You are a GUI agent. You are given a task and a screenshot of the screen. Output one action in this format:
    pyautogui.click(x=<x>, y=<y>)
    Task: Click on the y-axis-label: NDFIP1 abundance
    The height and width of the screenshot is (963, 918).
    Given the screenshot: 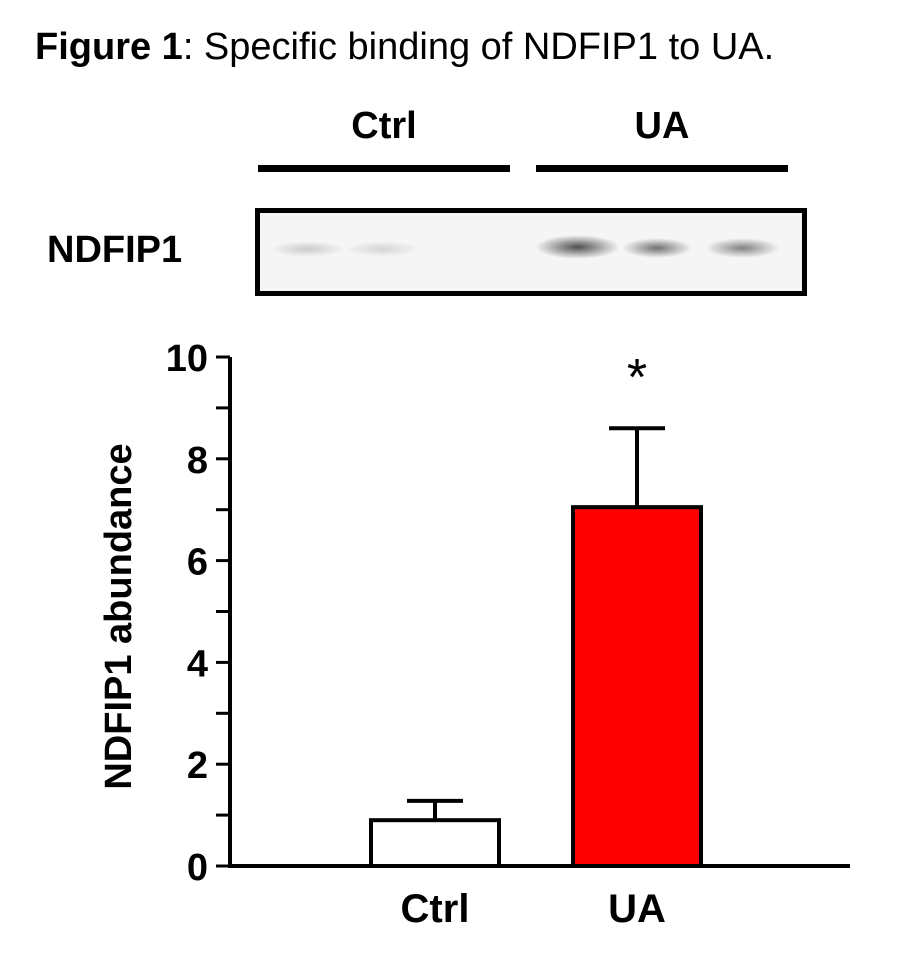 What is the action you would take?
    pyautogui.click(x=119, y=616)
    